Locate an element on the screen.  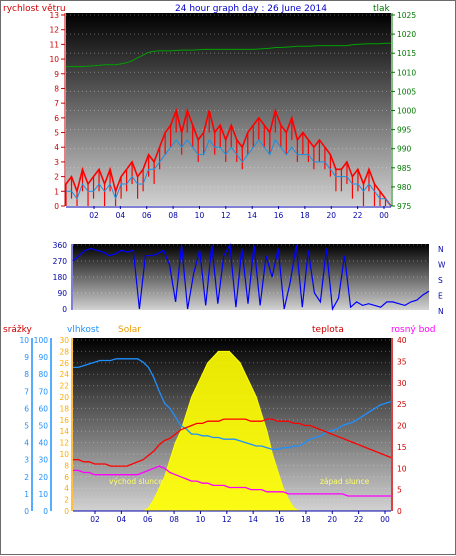
direction-panel-grid is located at coordinates (251, 277).